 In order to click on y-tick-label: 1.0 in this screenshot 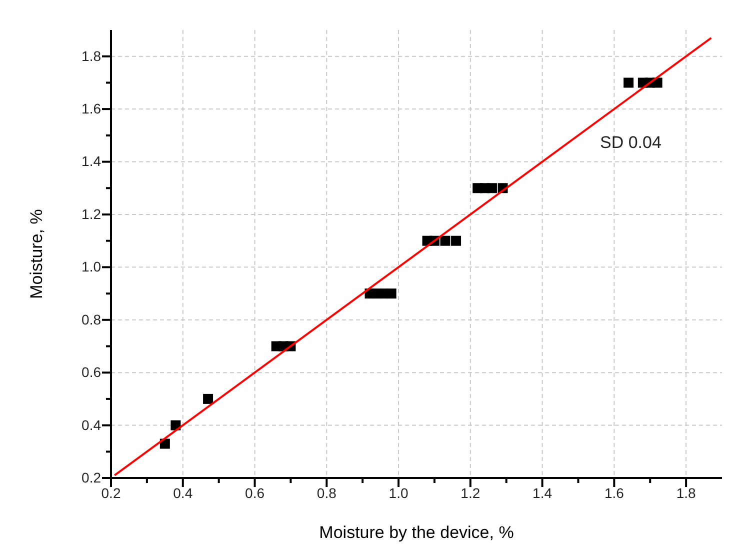, I will do `click(92, 266)`.